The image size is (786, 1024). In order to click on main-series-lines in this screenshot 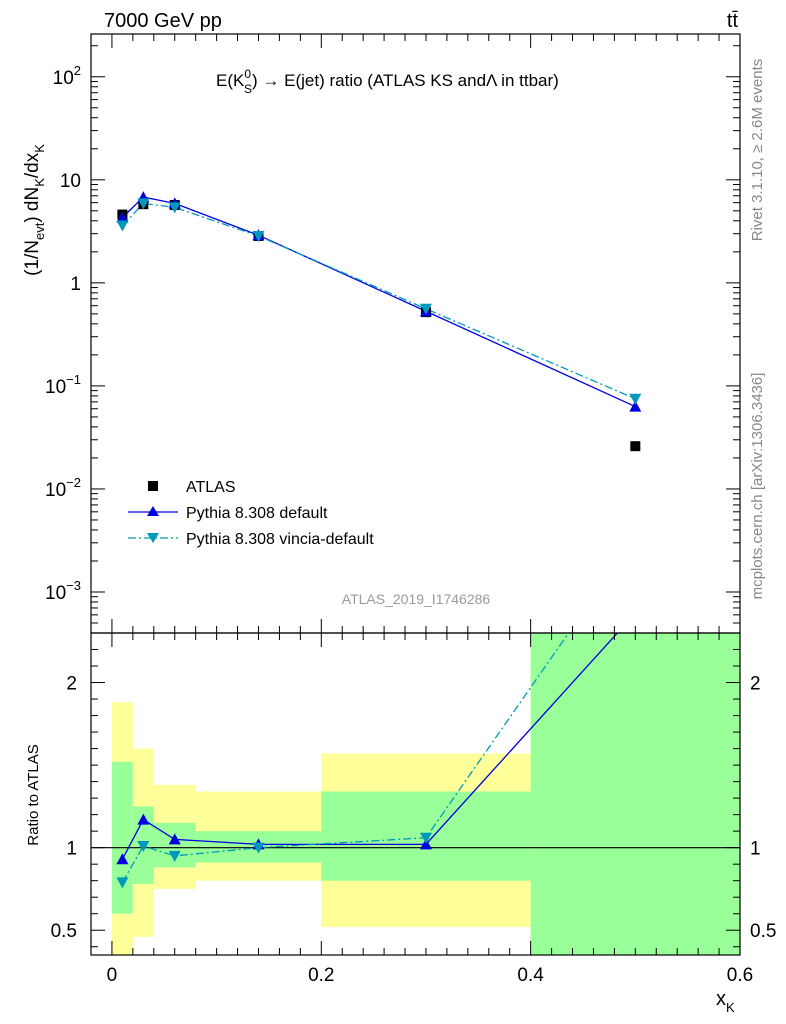, I will do `click(378, 302)`.